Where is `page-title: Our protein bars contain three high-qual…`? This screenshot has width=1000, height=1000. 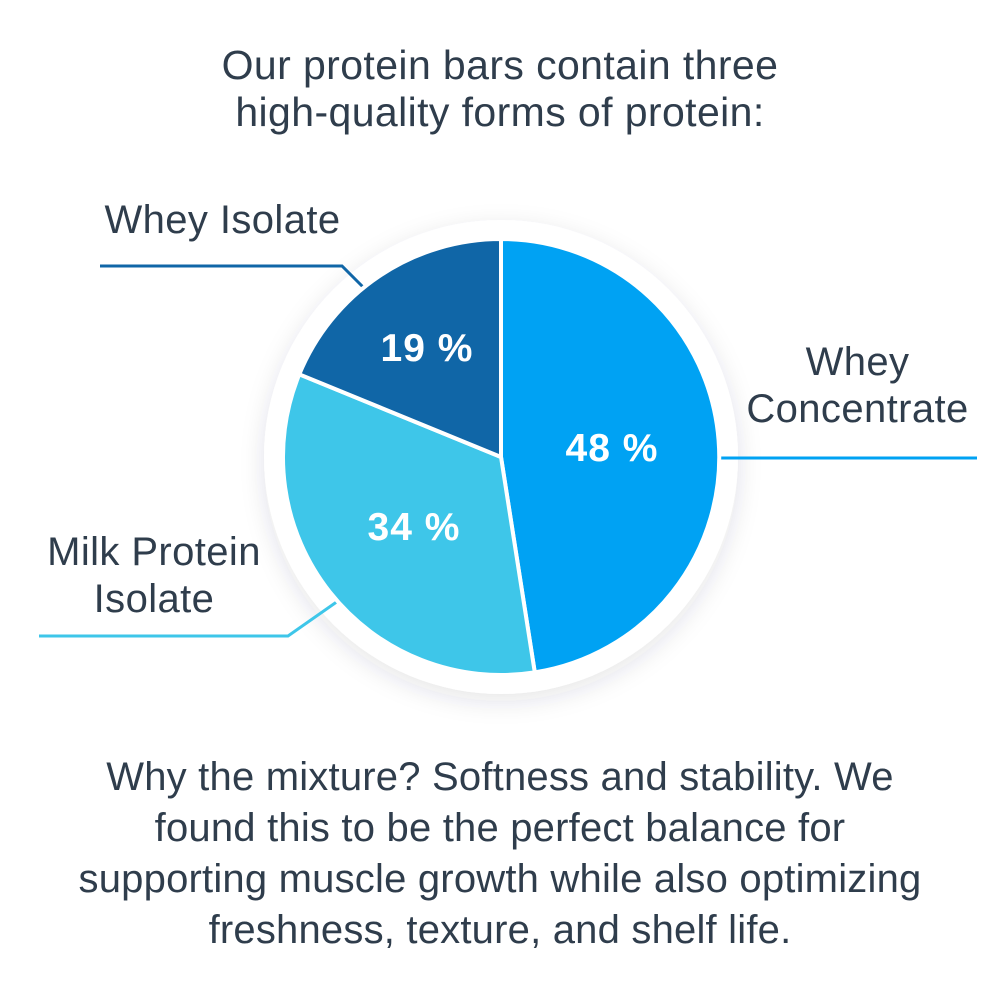
page-title: Our protein bars contain three high-qual… is located at coordinates (500, 89).